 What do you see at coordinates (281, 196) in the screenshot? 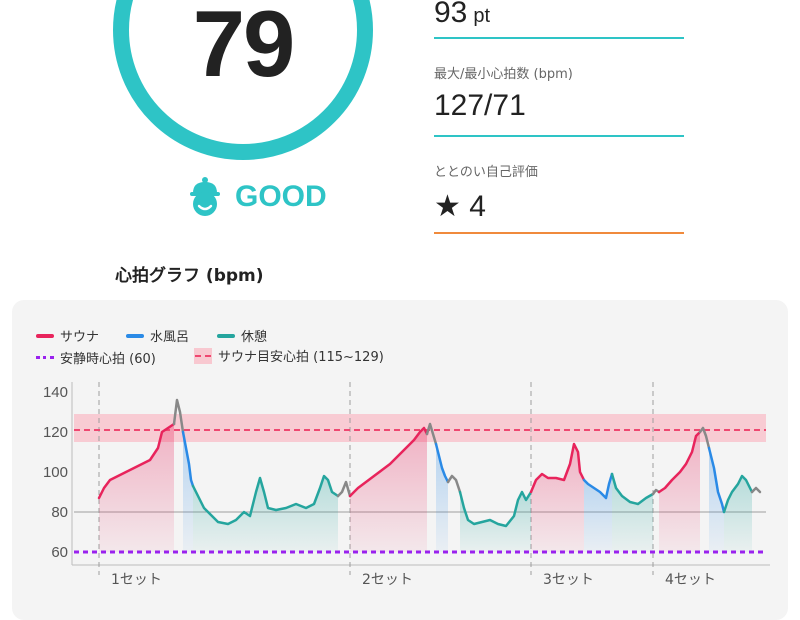
I see `rating-label: GOOD` at bounding box center [281, 196].